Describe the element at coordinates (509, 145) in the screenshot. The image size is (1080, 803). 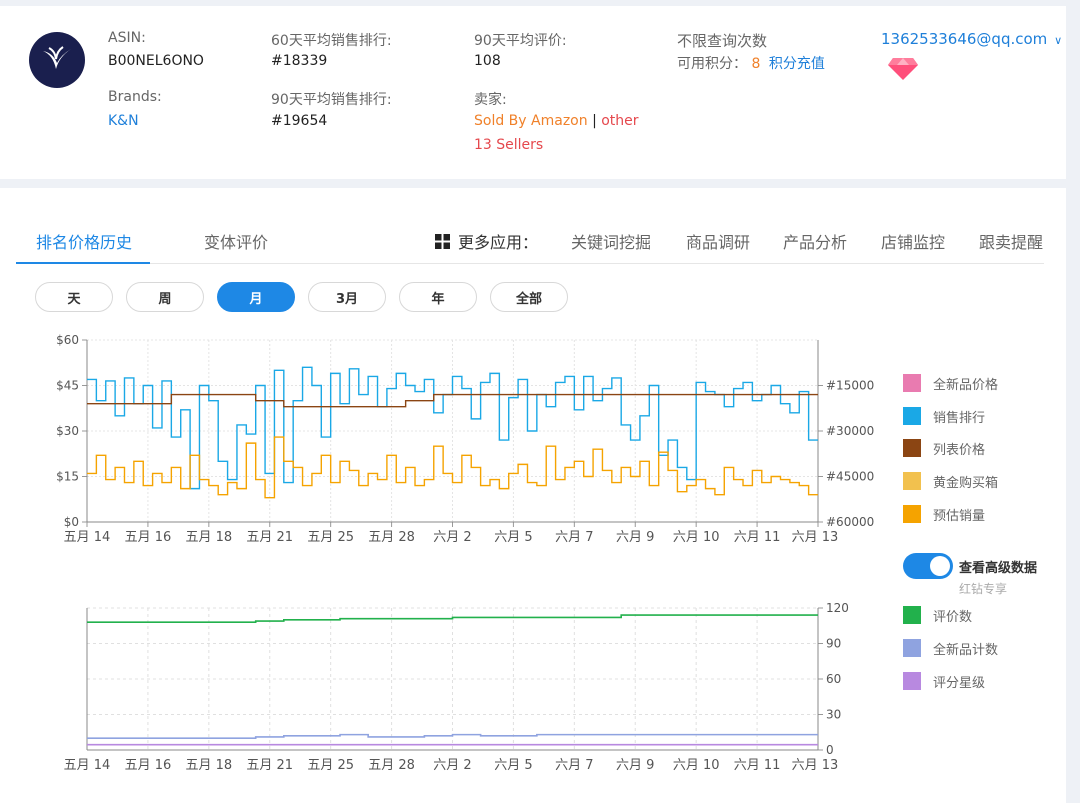
I see `seller-count-link: 13 Sellers` at that location.